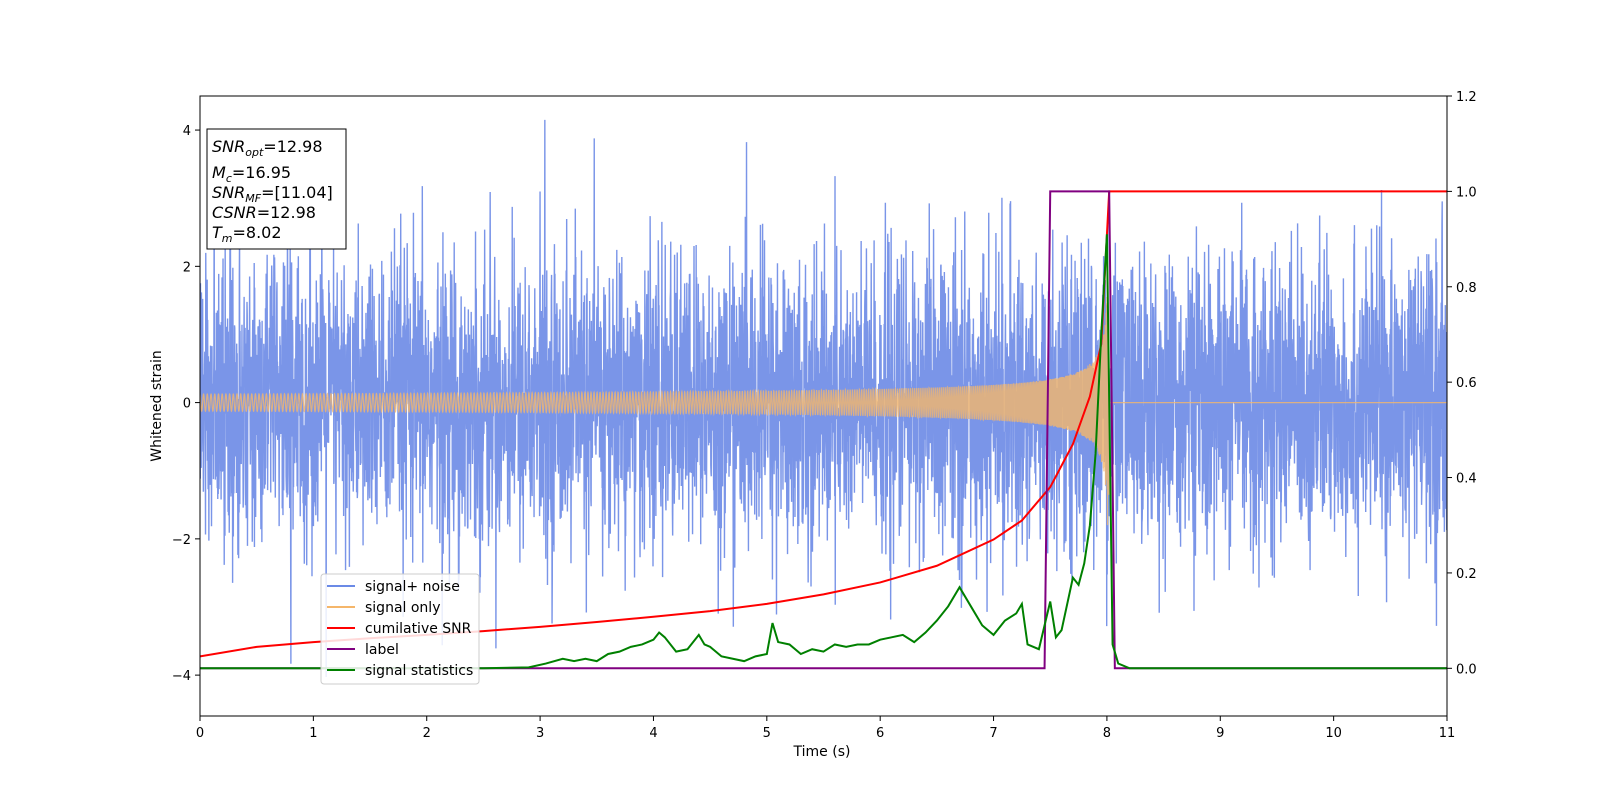 This screenshot has height=800, width=1600. Describe the element at coordinates (181, 540) in the screenshot. I see `y-tick-label: −2` at that location.